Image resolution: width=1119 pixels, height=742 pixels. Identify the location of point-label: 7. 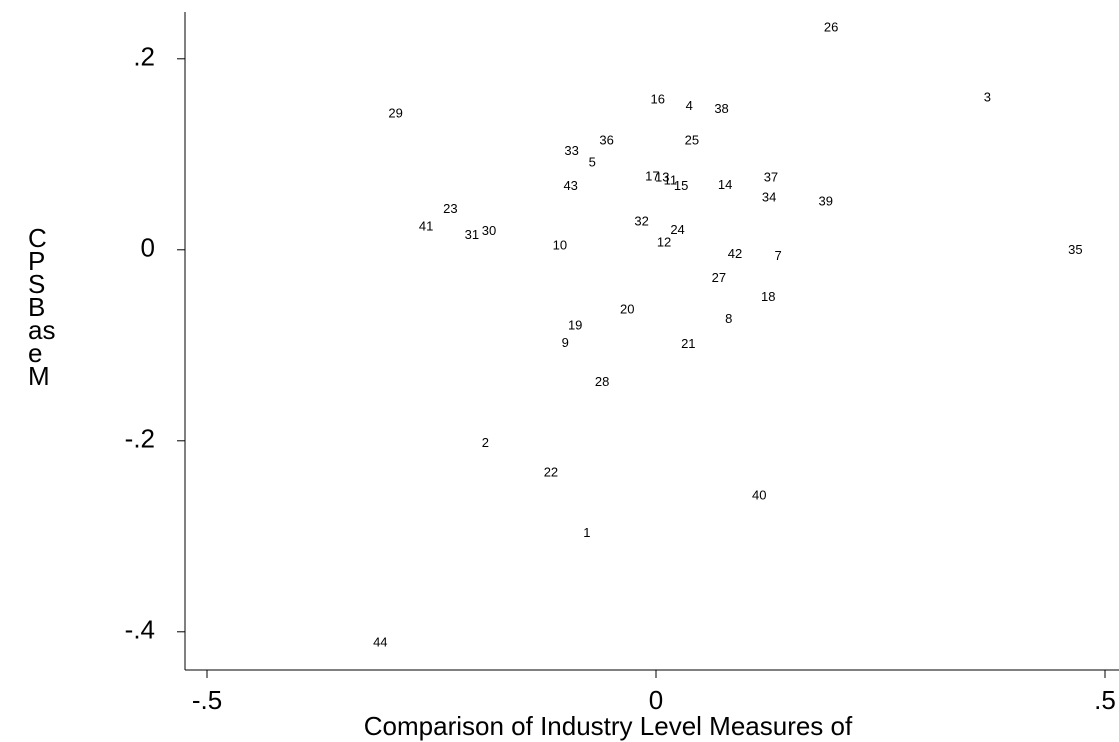
(778, 255).